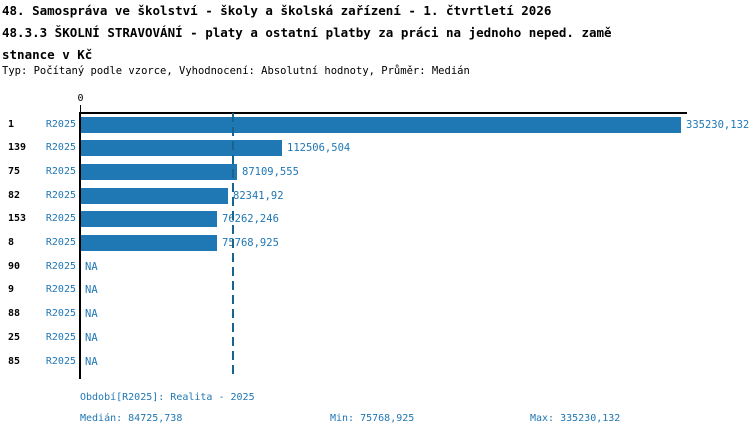 This screenshot has height=438, width=750. What do you see at coordinates (14, 361) in the screenshot?
I see `row-category-label: 85` at bounding box center [14, 361].